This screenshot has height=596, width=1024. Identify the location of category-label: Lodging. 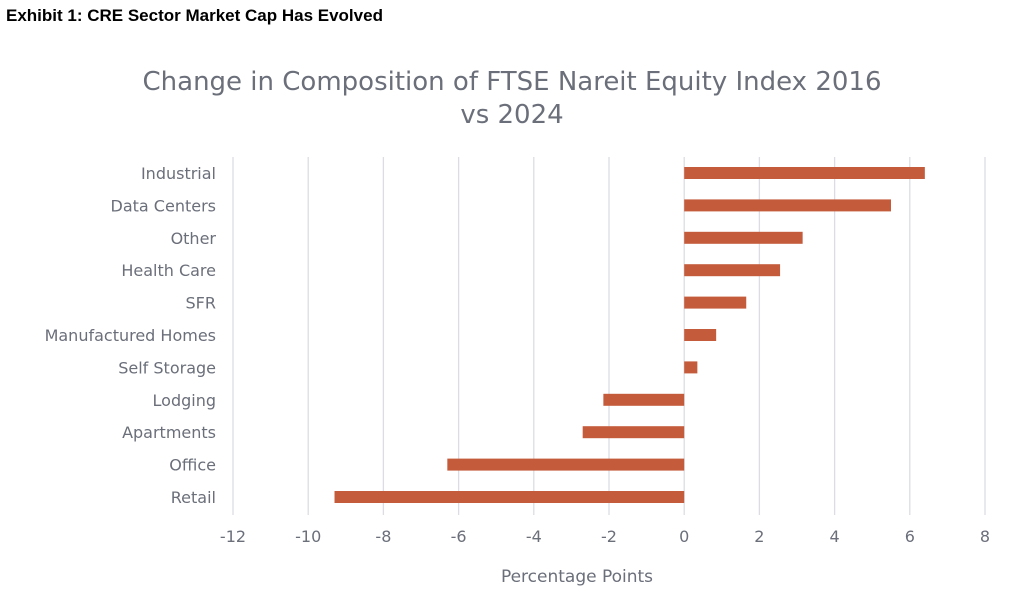
(184, 400).